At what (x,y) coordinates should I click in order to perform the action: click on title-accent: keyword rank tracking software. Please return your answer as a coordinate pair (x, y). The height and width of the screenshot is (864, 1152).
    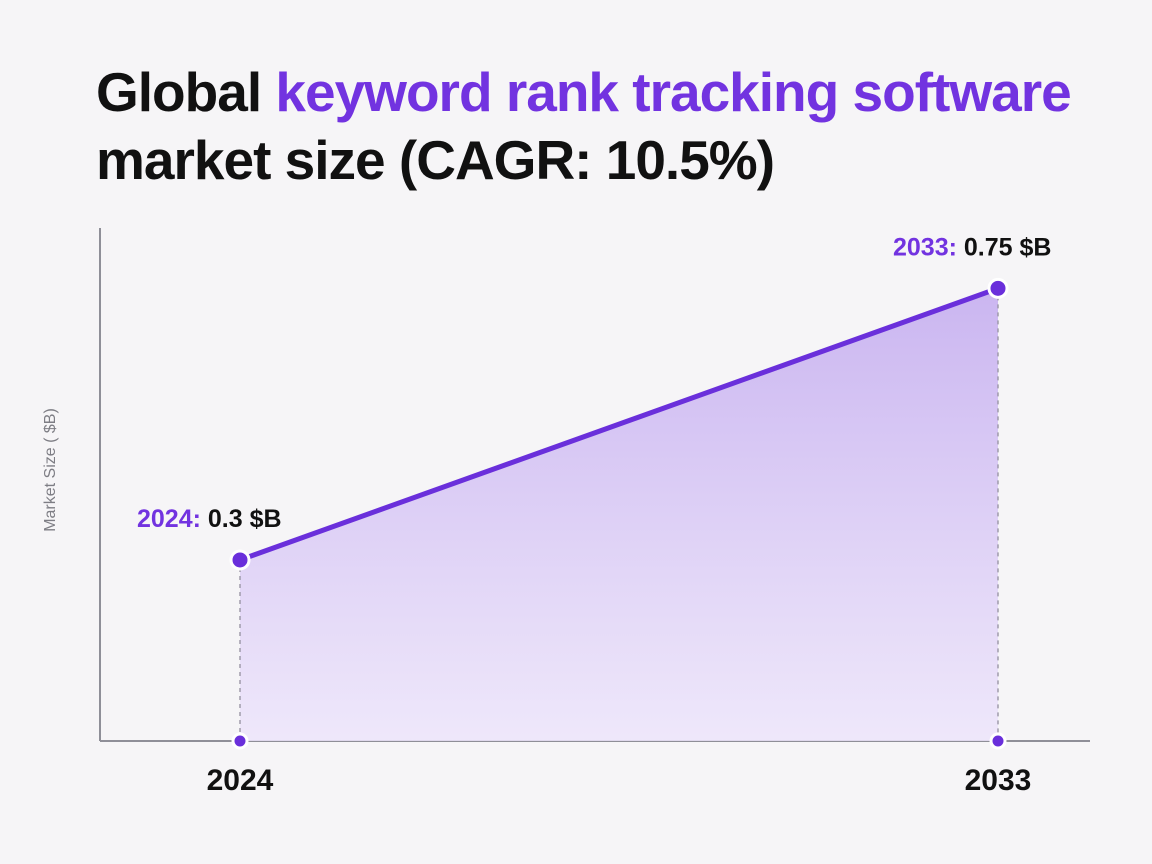
    Looking at the image, I should click on (673, 92).